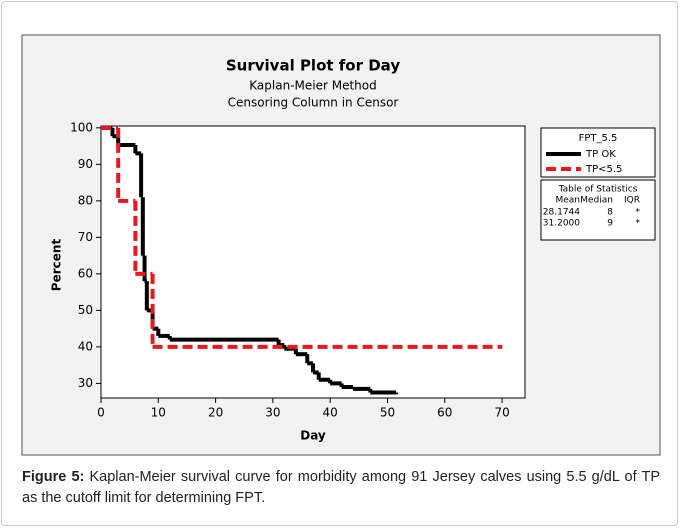 This screenshot has width=681, height=529. Describe the element at coordinates (330, 413) in the screenshot. I see `x-tick-label: 40` at that location.